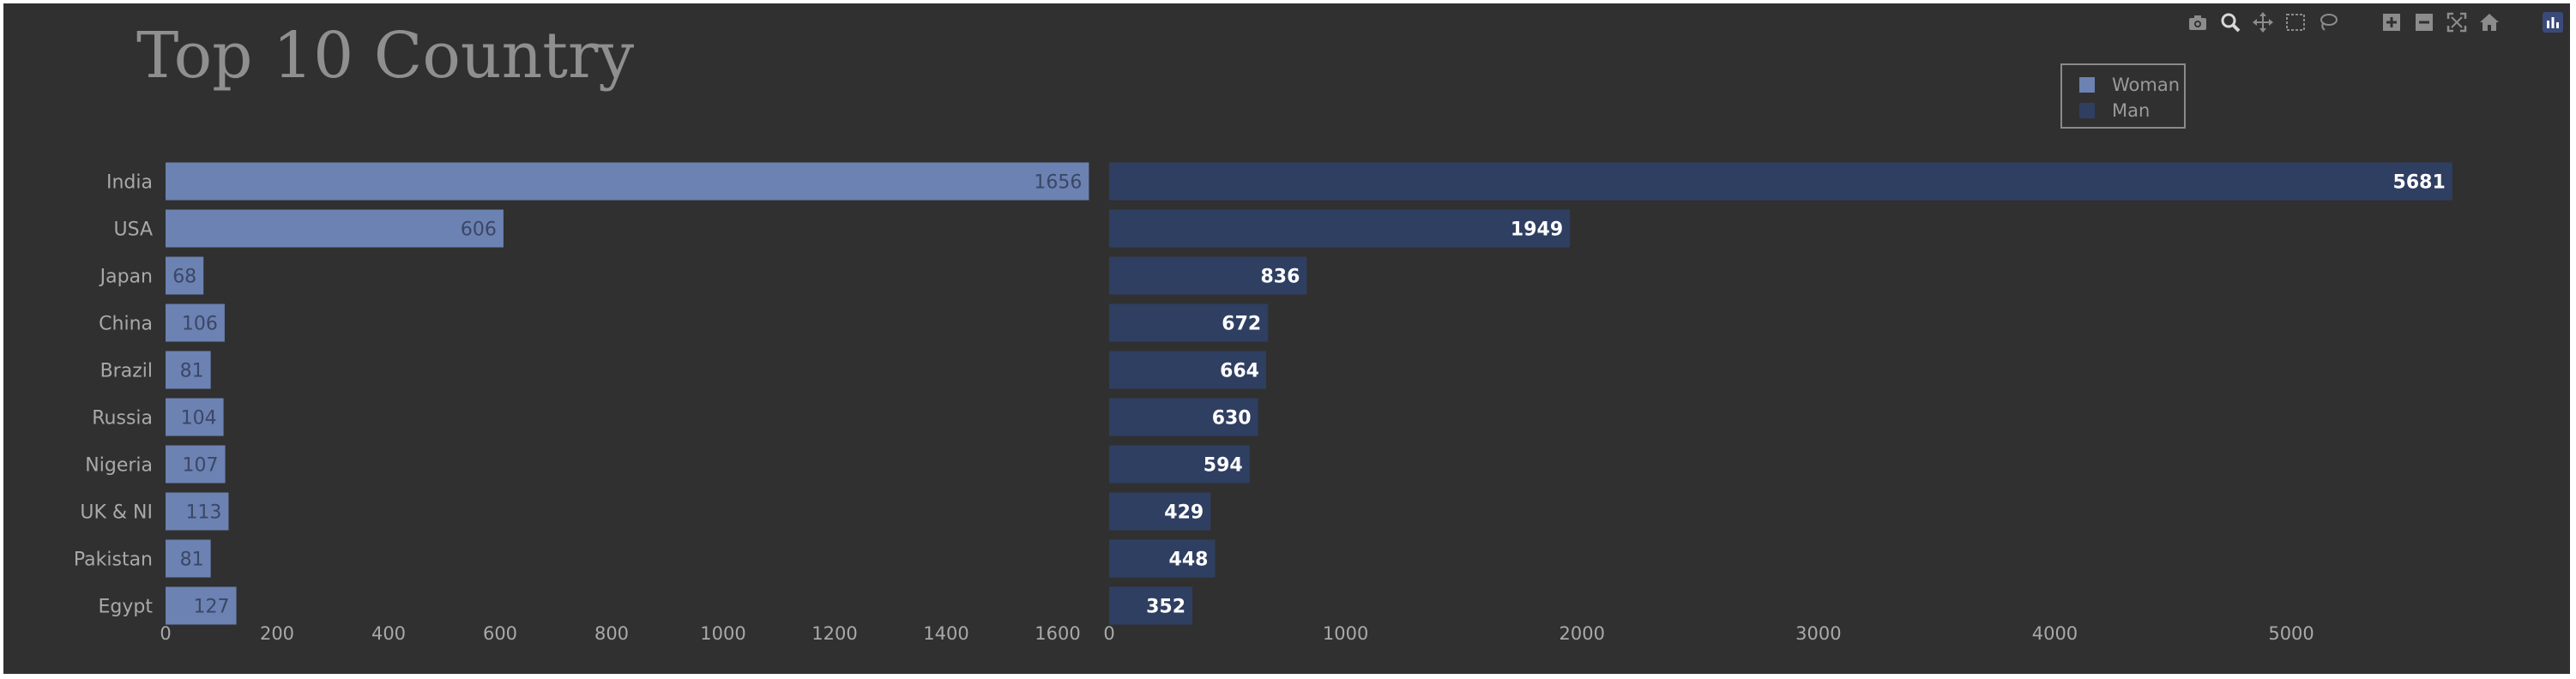  I want to click on zoom-out-icon, so click(2424, 23).